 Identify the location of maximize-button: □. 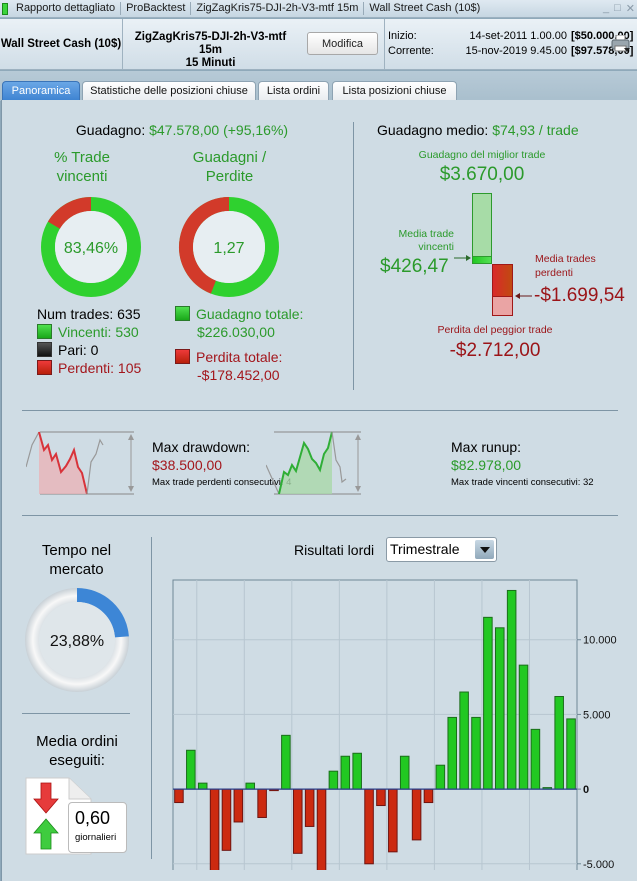
(617, 8).